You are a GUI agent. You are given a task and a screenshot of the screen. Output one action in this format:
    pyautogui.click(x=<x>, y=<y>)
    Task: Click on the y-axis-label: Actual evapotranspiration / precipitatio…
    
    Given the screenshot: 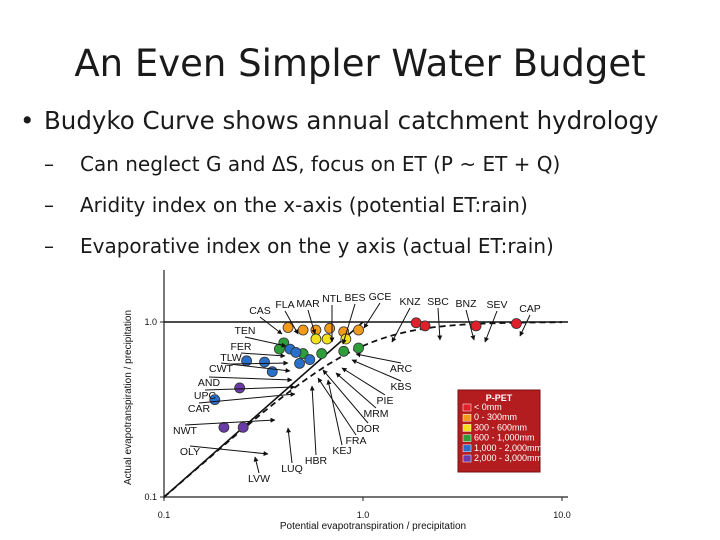 What is the action you would take?
    pyautogui.click(x=128, y=397)
    